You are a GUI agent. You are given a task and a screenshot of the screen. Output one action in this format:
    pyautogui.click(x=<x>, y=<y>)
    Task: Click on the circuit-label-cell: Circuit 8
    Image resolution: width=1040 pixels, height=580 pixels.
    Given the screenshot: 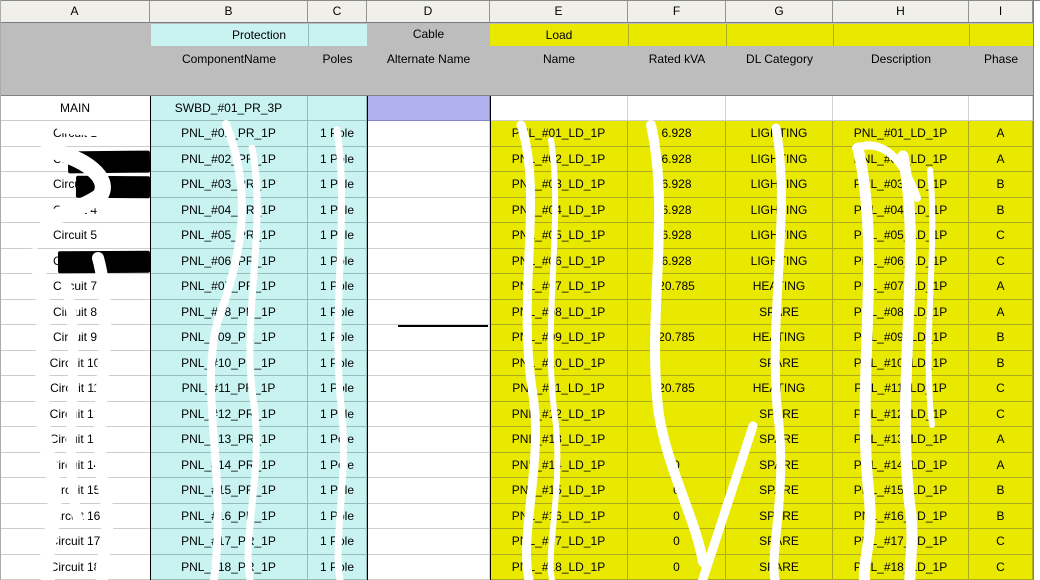 What is the action you would take?
    pyautogui.click(x=75, y=312)
    